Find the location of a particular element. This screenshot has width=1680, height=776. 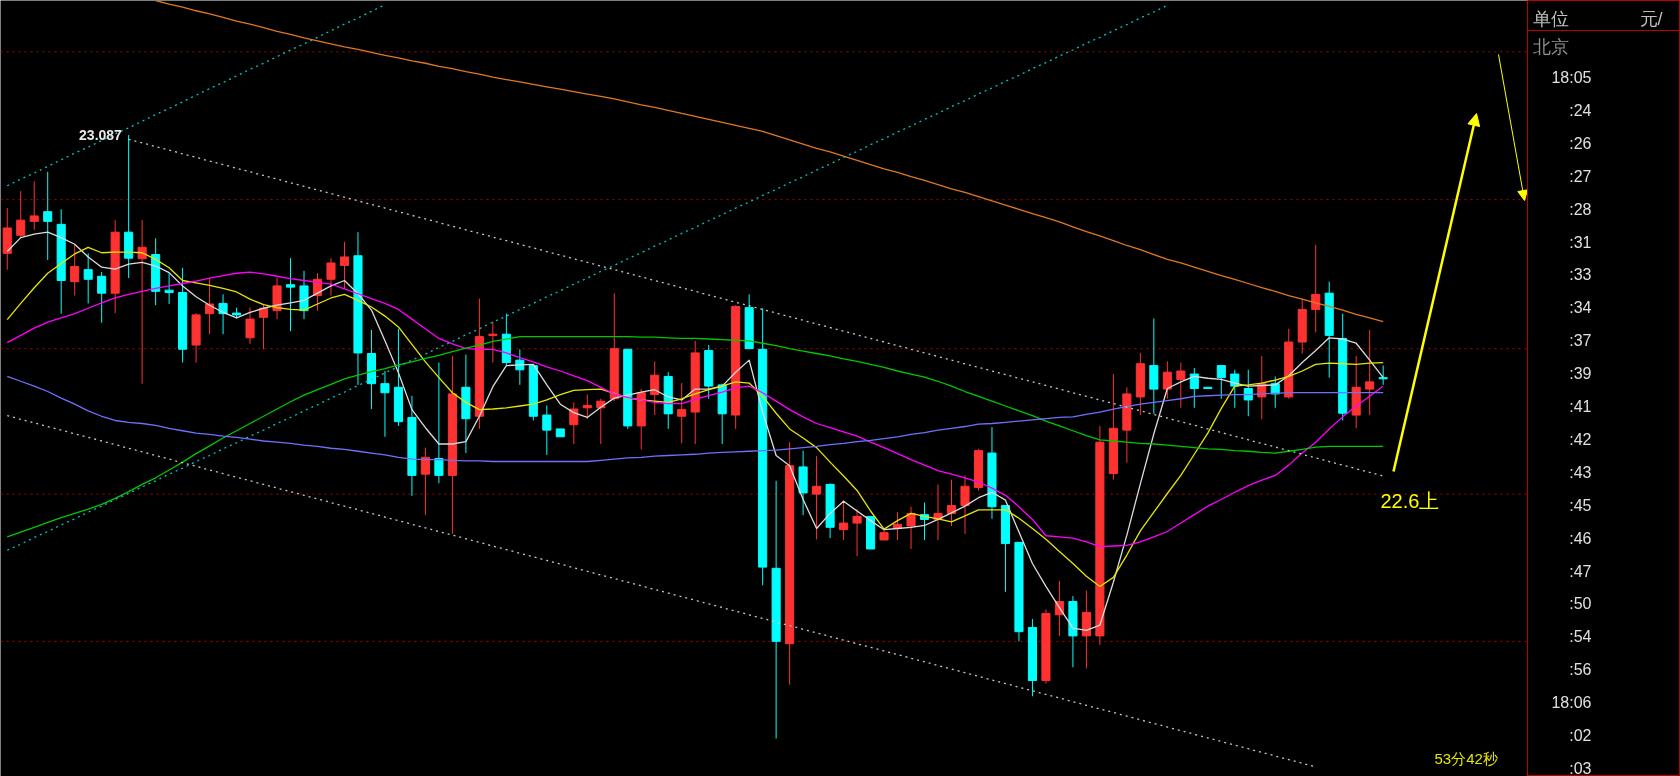

text: :50 is located at coordinates (1580, 604).